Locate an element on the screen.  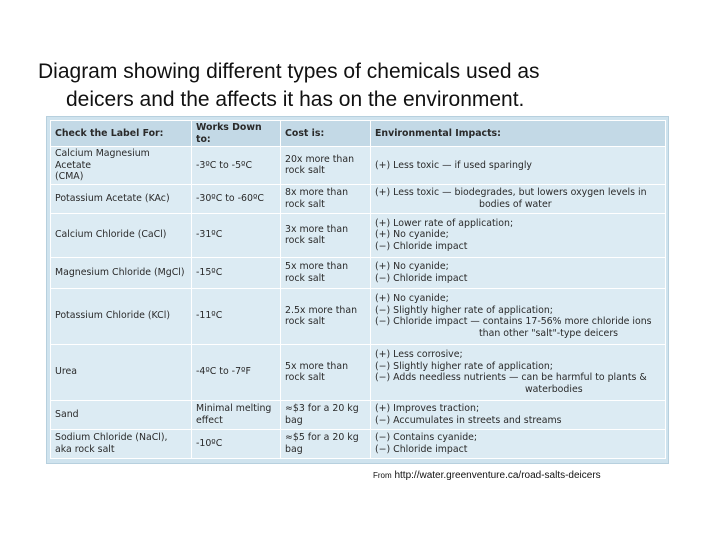
cost-cell: 8x more than rock salt is located at coordinates (325, 198).